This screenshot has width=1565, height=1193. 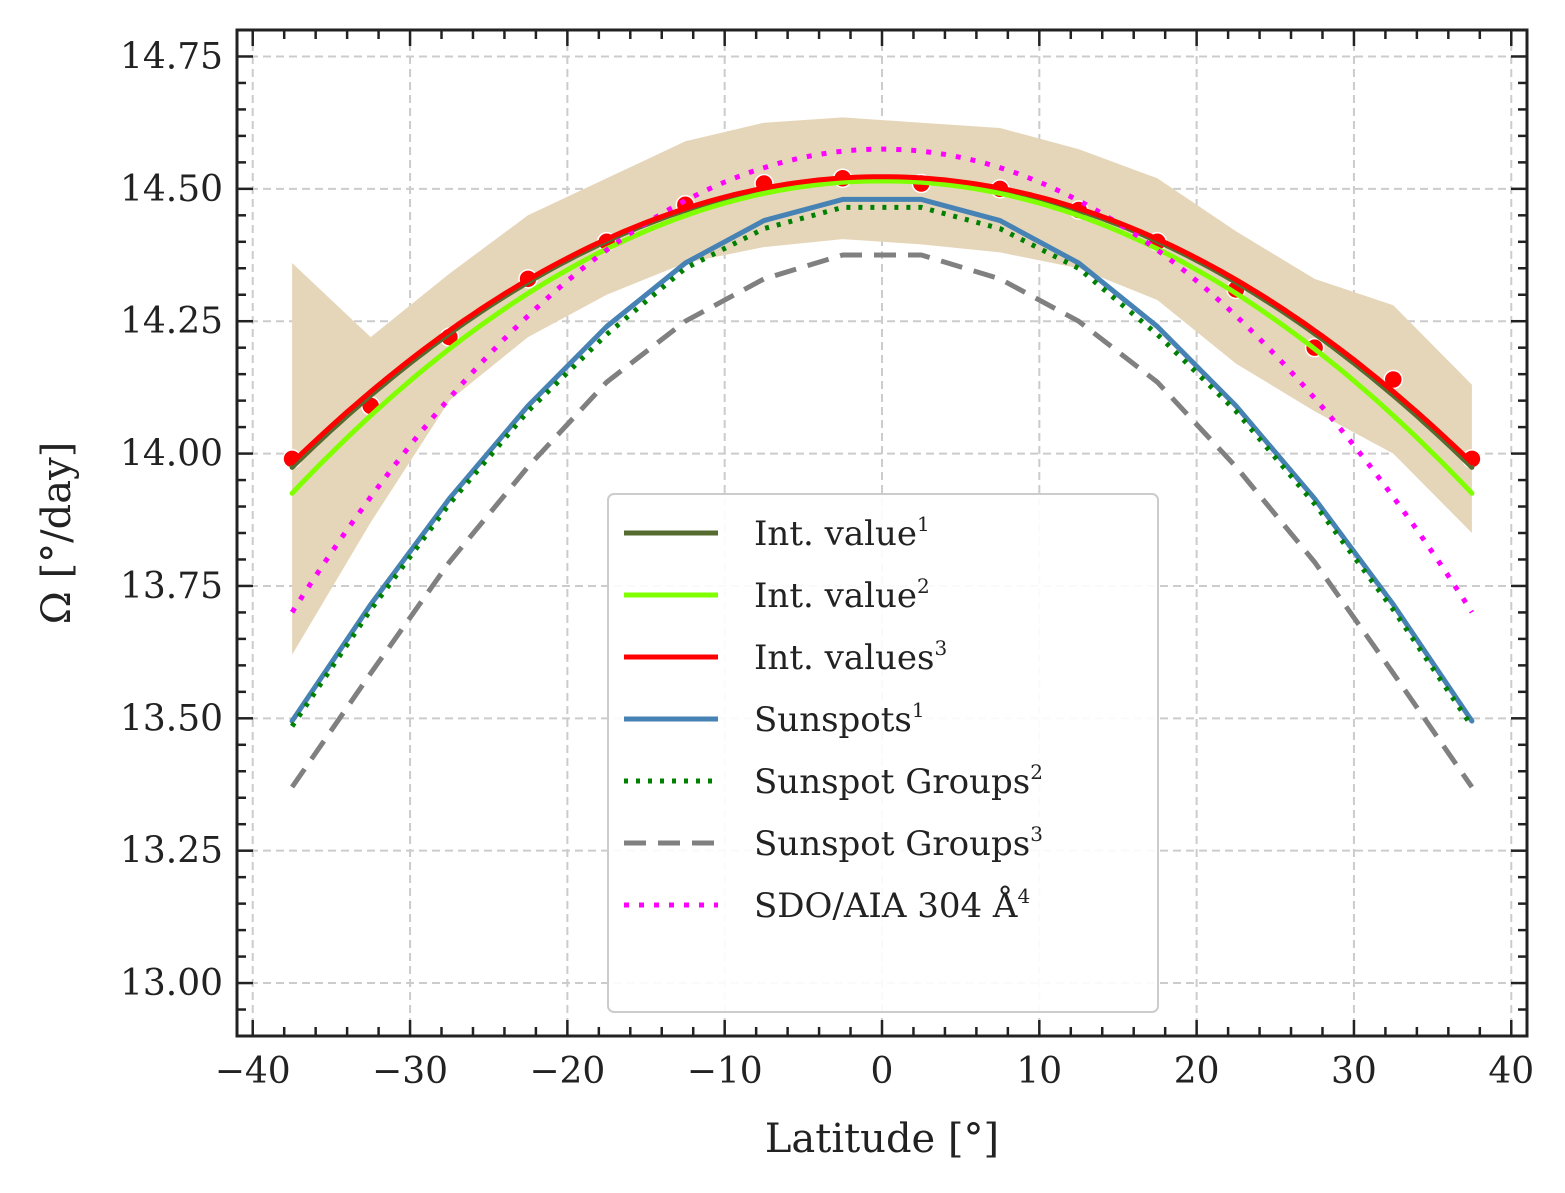 What do you see at coordinates (567, 1071) in the screenshot?
I see `x-tick-label: −20` at bounding box center [567, 1071].